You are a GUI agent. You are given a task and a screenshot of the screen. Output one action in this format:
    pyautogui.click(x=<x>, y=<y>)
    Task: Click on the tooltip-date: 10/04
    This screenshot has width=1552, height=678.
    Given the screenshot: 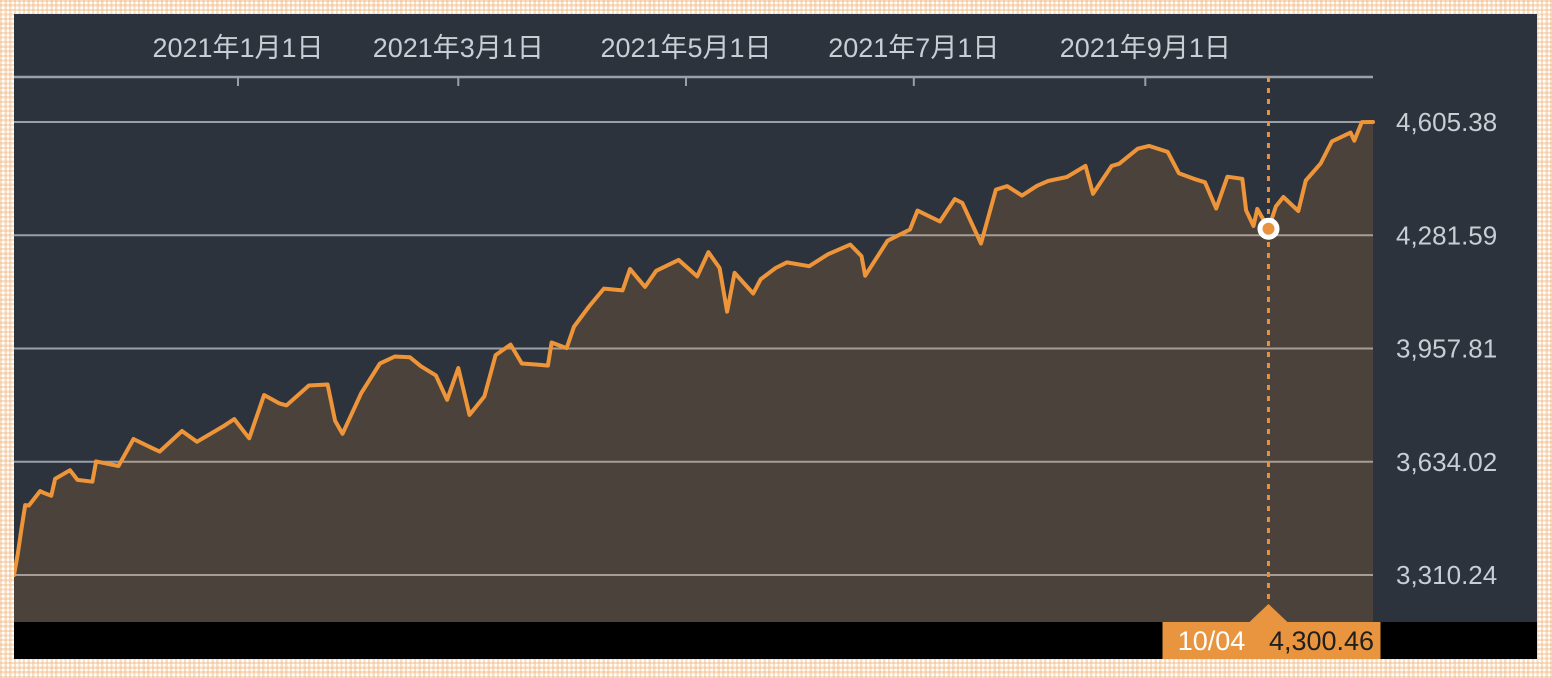 What is the action you would take?
    pyautogui.click(x=1212, y=641)
    